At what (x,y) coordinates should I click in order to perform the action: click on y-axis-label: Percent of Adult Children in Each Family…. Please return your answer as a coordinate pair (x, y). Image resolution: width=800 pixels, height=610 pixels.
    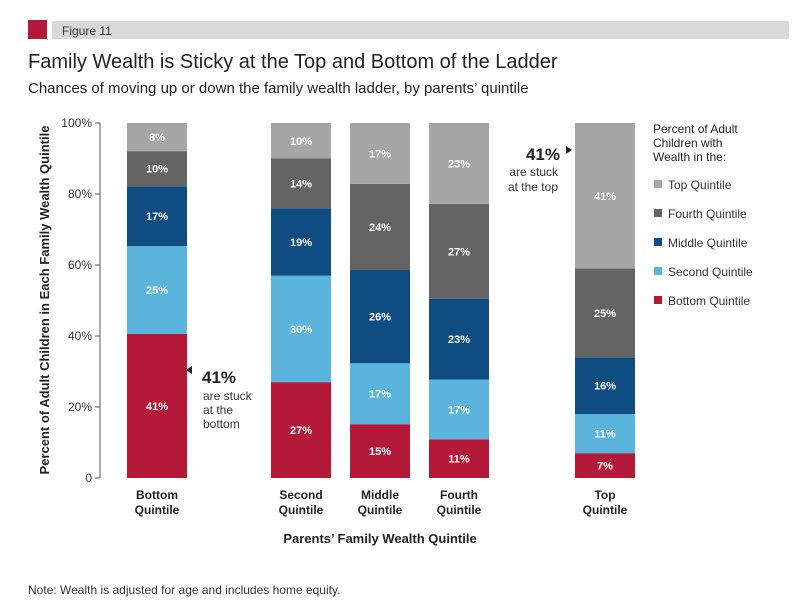
    Looking at the image, I should click on (44, 300).